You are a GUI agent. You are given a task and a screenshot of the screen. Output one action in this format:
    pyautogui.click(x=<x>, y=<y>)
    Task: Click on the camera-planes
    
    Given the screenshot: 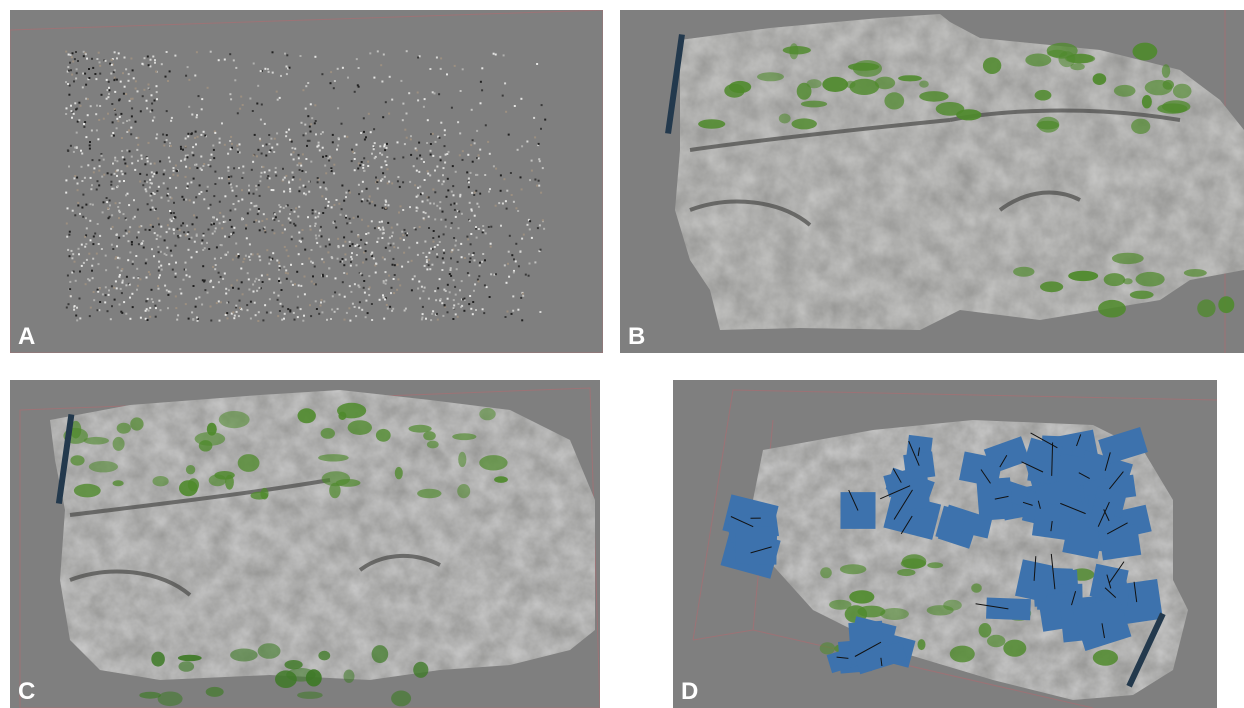 What is the action you would take?
    pyautogui.click(x=941, y=551)
    